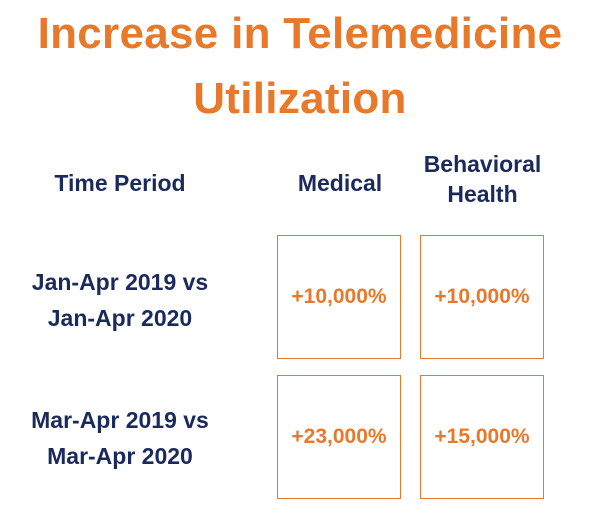 Image resolution: width=600 pixels, height=523 pixels. Describe the element at coordinates (120, 300) in the screenshot. I see `row-label-jan-apr: Jan-Apr 2019 vs Jan-Apr 2020` at that location.